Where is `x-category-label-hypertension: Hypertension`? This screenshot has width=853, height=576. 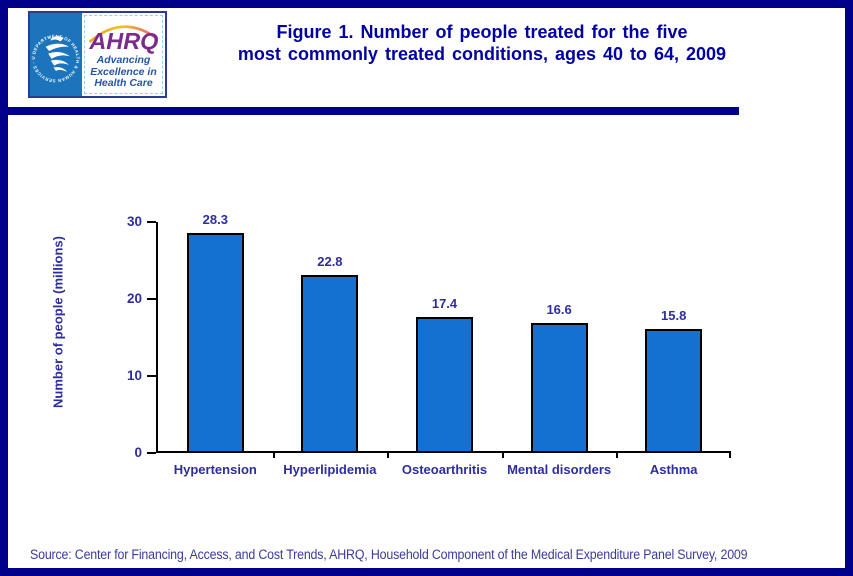
x-category-label-hypertension: Hypertension is located at coordinates (215, 469).